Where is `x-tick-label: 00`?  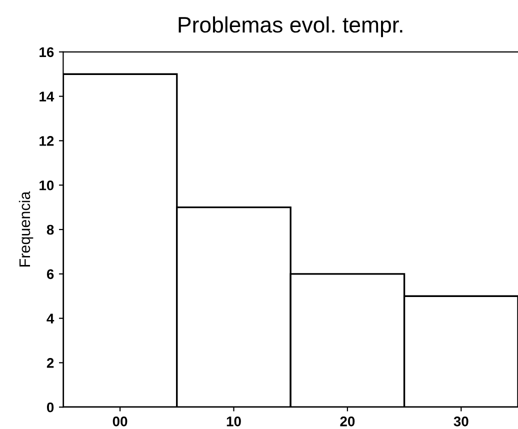
x-tick-label: 00 is located at coordinates (120, 421).